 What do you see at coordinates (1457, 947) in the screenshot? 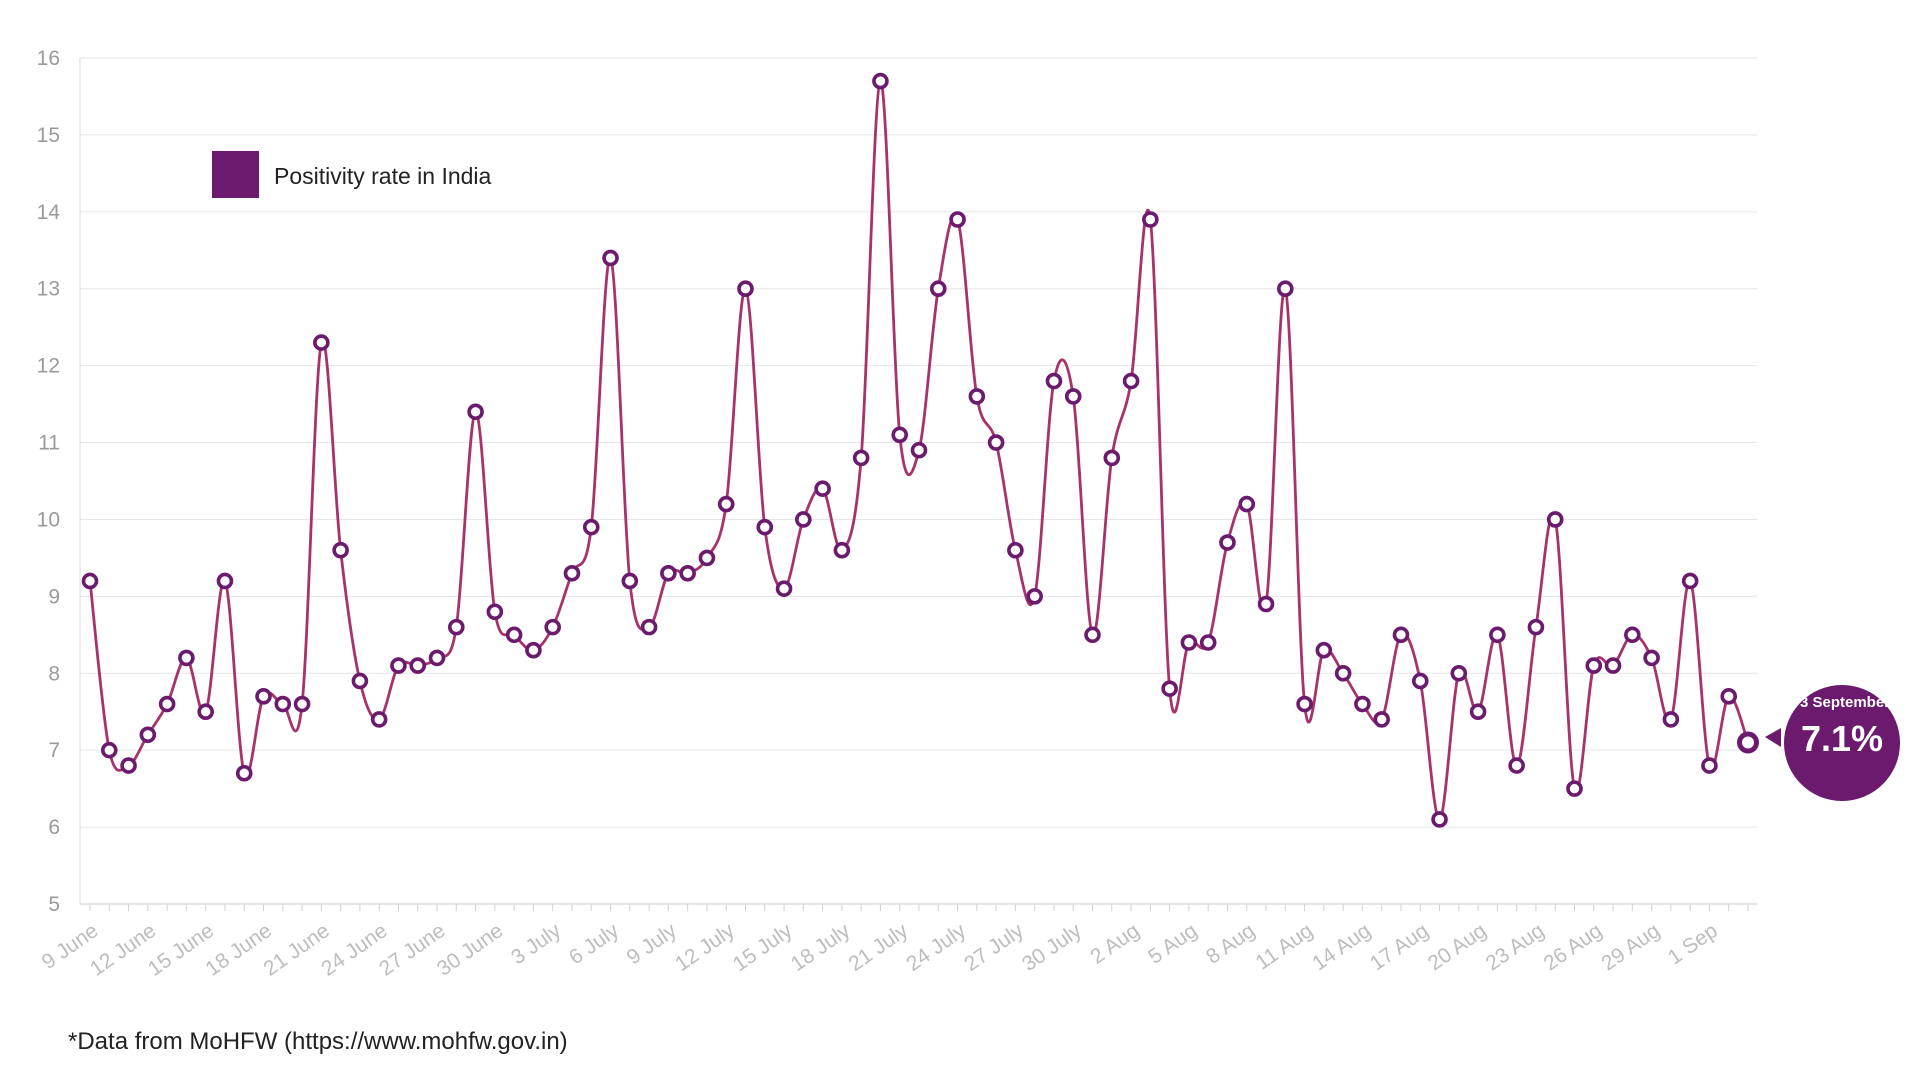
I see `x-tick-label: 20 Aug` at bounding box center [1457, 947].